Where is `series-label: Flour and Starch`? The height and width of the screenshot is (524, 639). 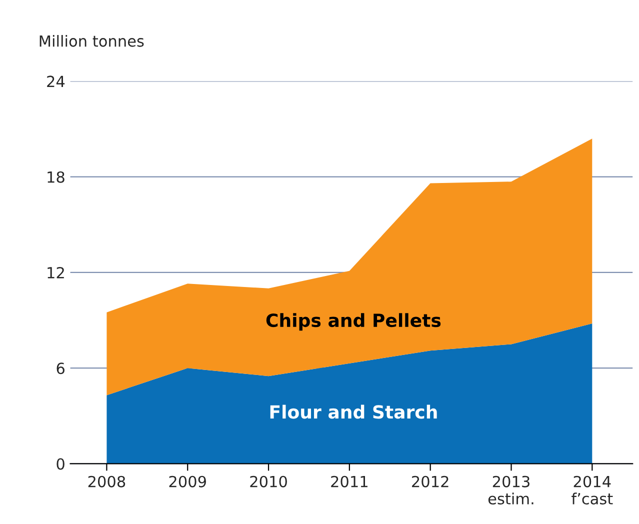 series-label: Flour and Starch is located at coordinates (353, 411).